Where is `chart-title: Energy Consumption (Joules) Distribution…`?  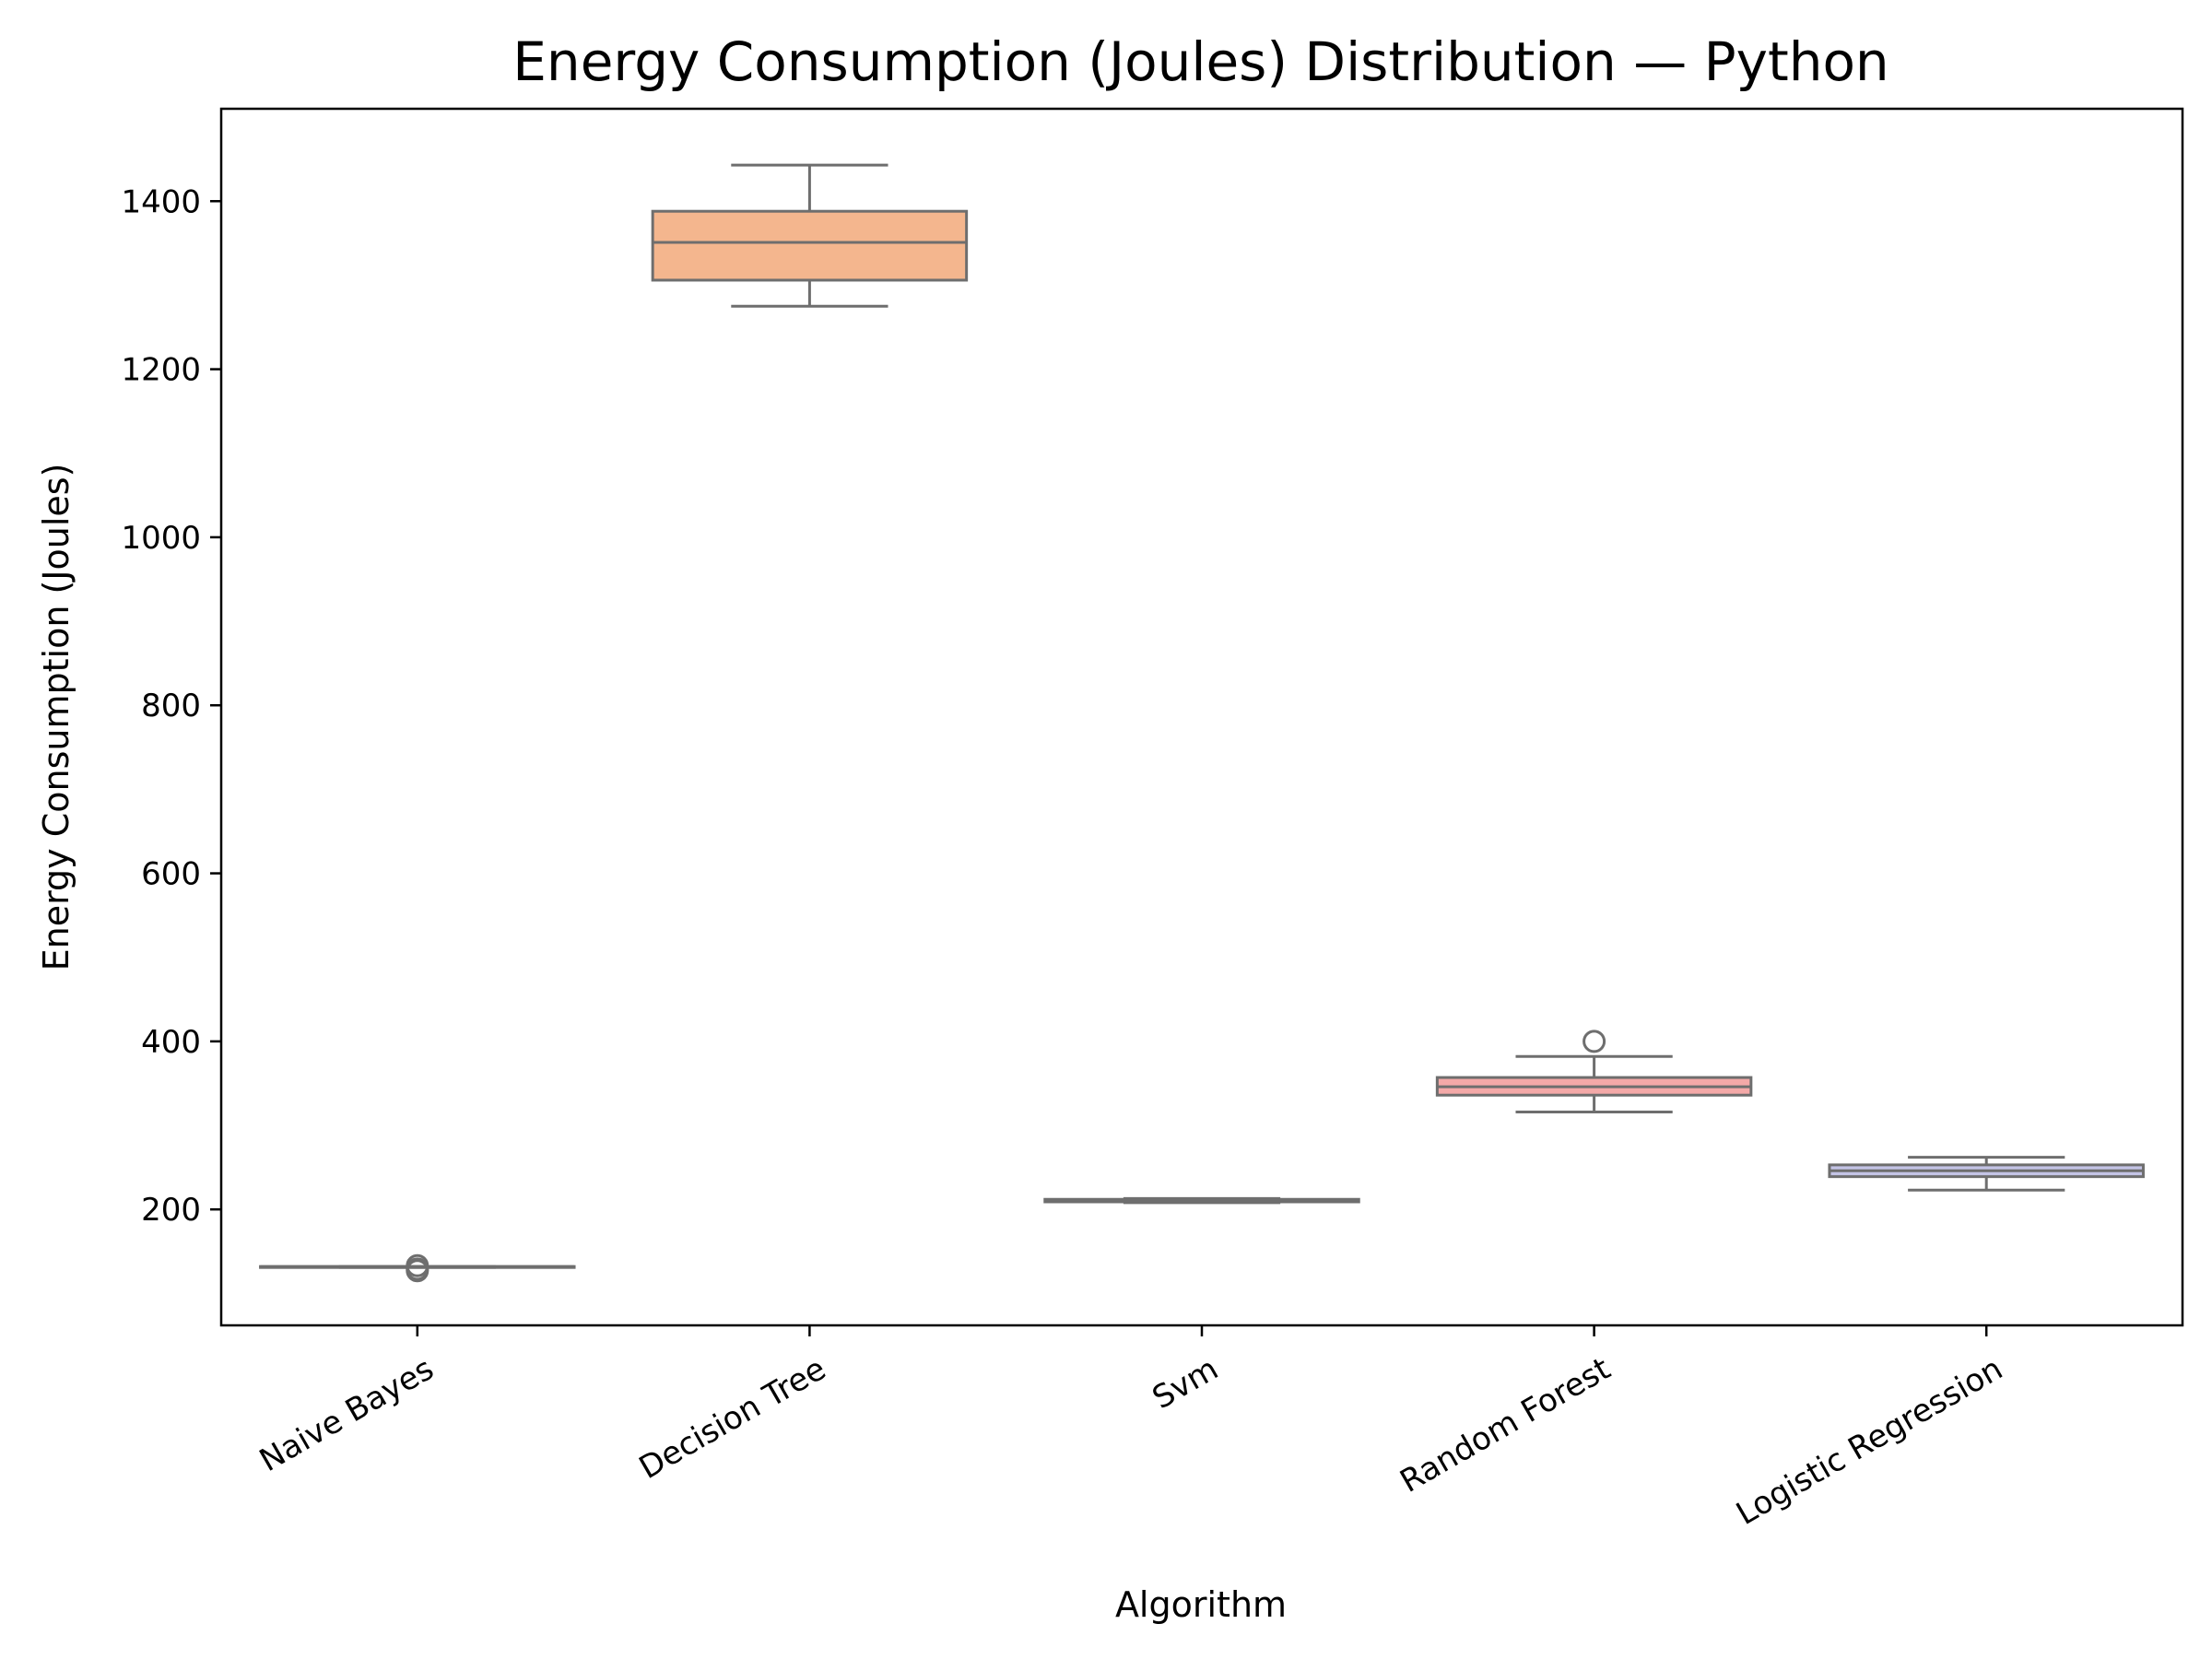 chart-title: Energy Consumption (Joules) Distribution… is located at coordinates (1200, 61).